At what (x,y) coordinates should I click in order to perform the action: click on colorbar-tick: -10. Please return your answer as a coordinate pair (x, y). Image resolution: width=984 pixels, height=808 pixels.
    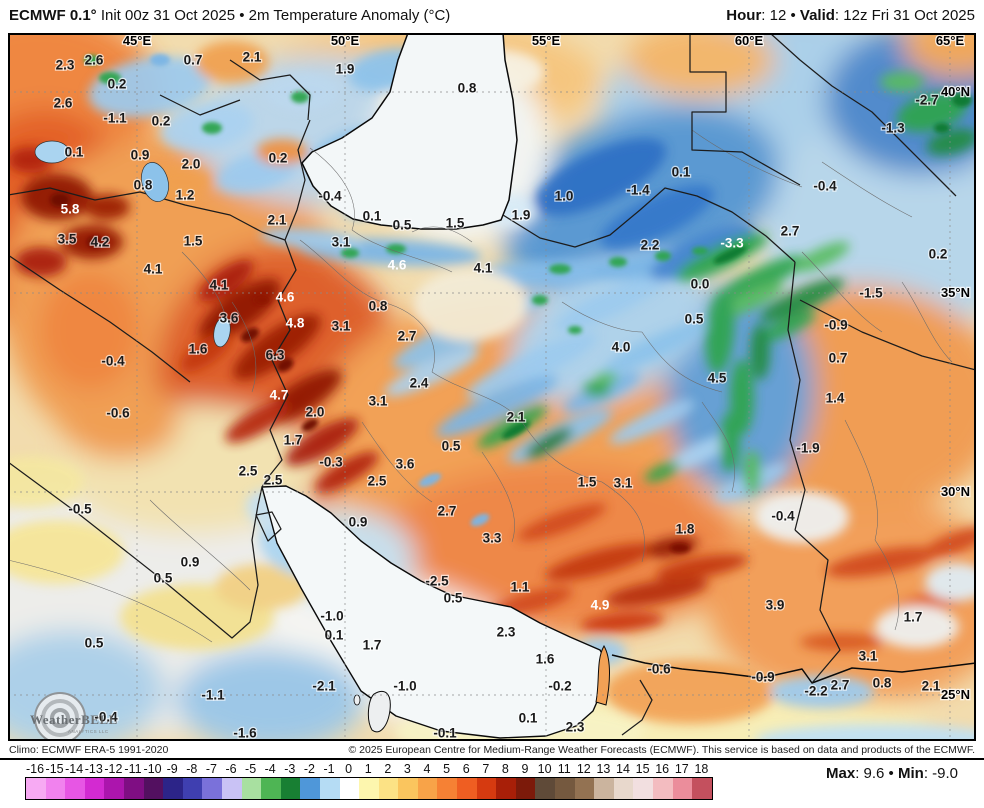
    Looking at the image, I should click on (152, 769).